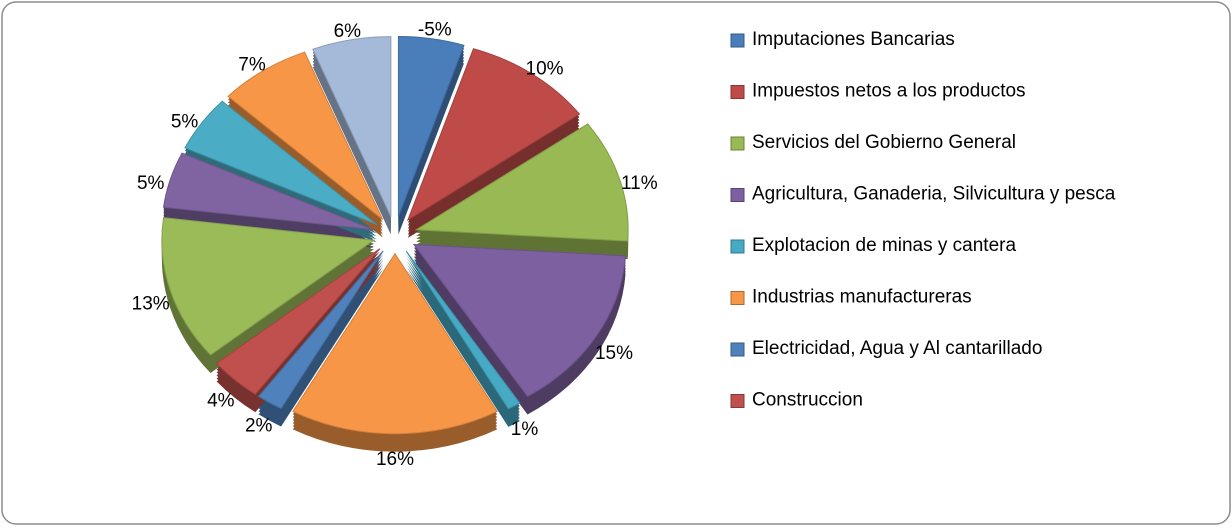 The height and width of the screenshot is (532, 1232). I want to click on legend-label: Imputaciones Bancarias, so click(853, 39).